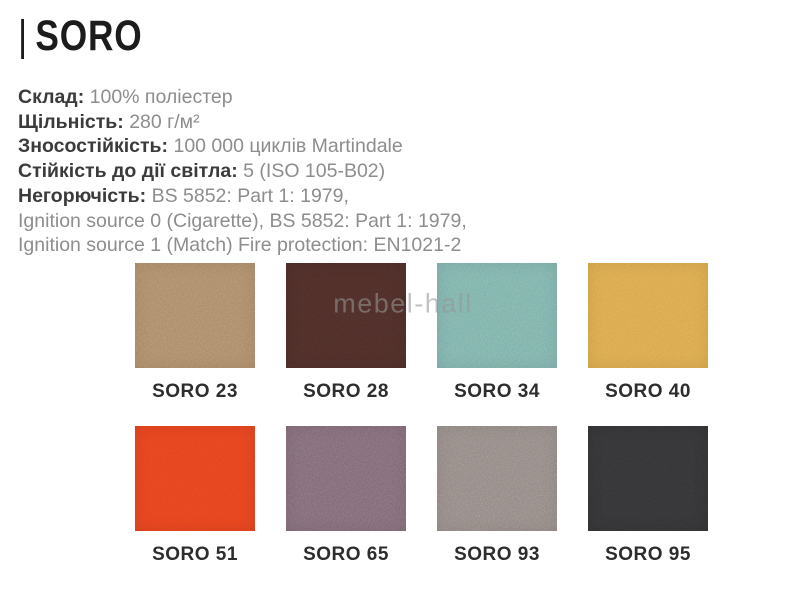 This screenshot has height=600, width=800. What do you see at coordinates (242, 122) in the screenshot?
I see `spec-line-density: Щільність: 280 г/м²` at bounding box center [242, 122].